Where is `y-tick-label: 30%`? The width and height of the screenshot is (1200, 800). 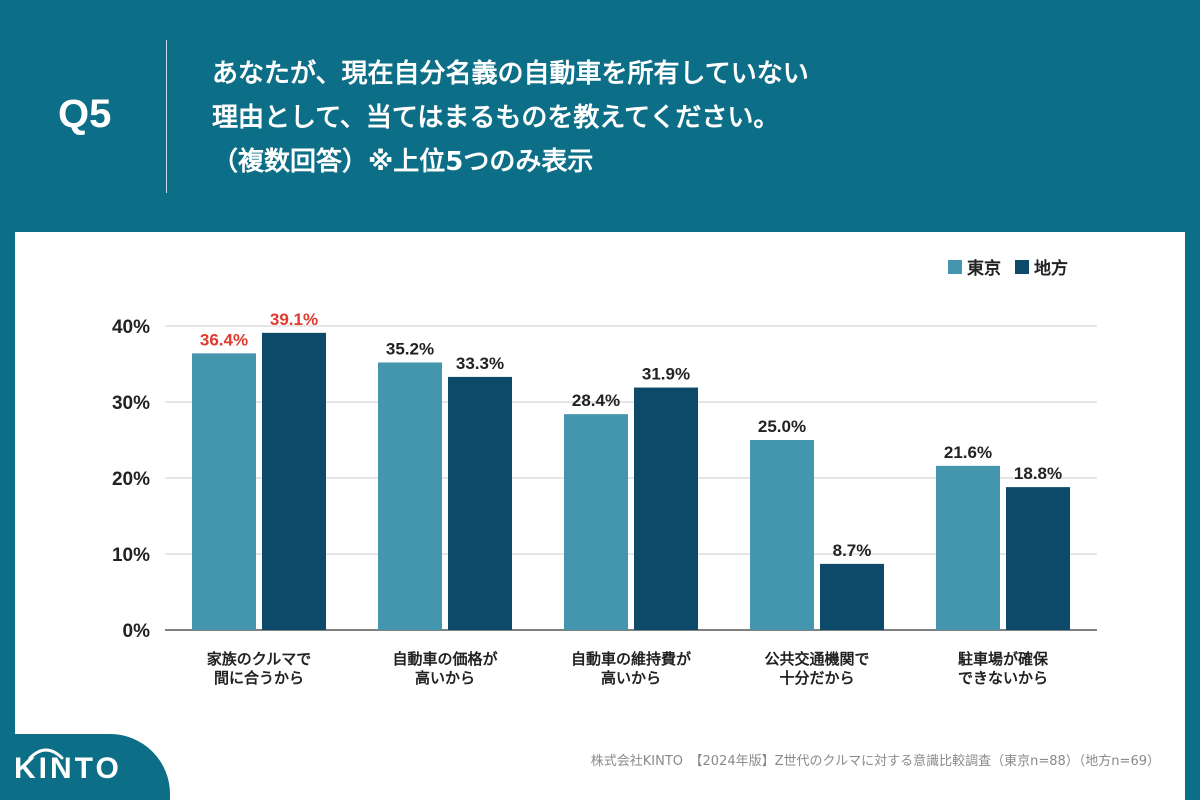 y-tick-label: 30% is located at coordinates (131, 403).